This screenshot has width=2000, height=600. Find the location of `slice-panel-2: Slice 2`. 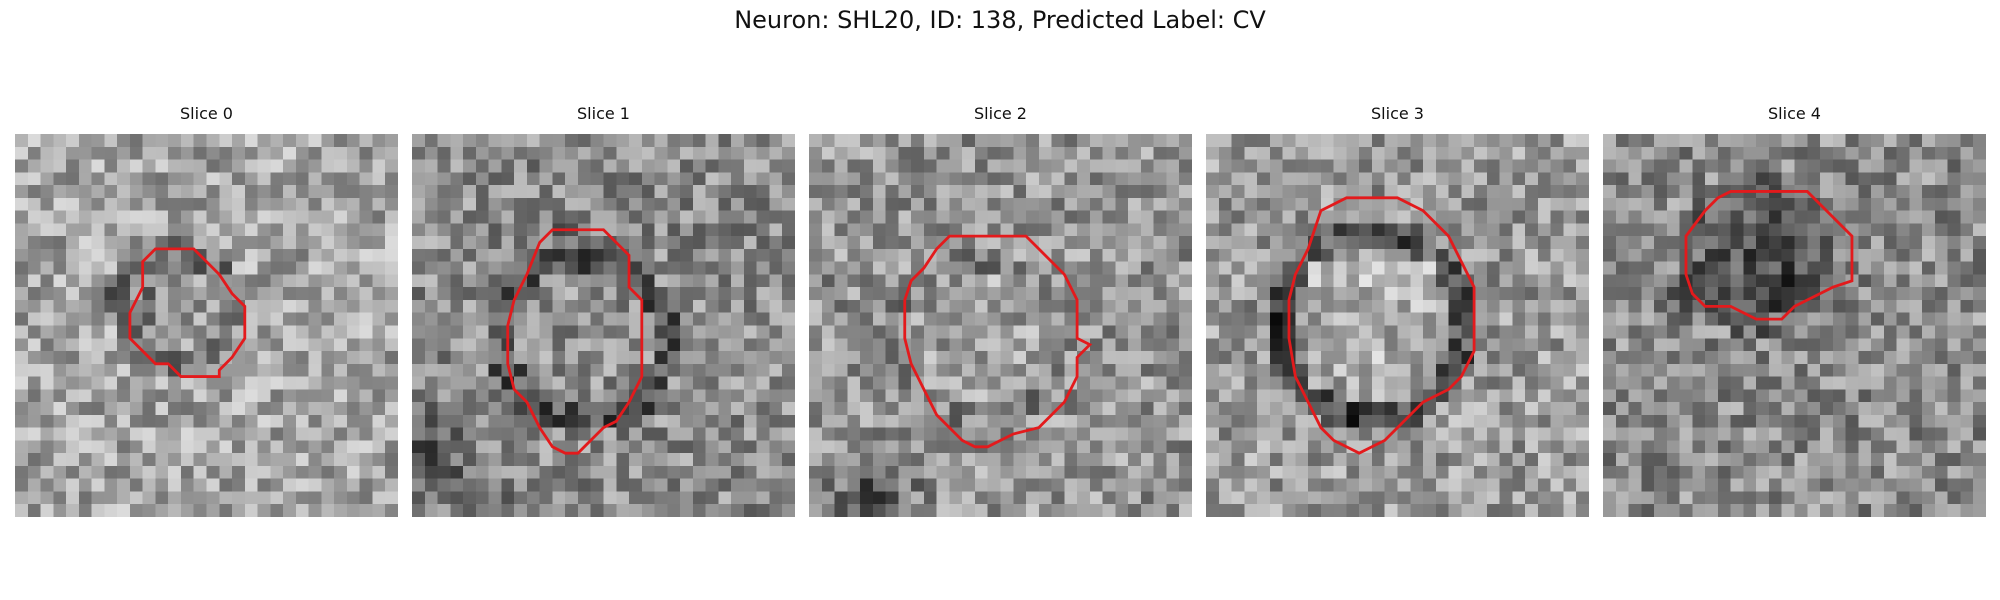

slice-panel-2: Slice 2 is located at coordinates (1000, 314).